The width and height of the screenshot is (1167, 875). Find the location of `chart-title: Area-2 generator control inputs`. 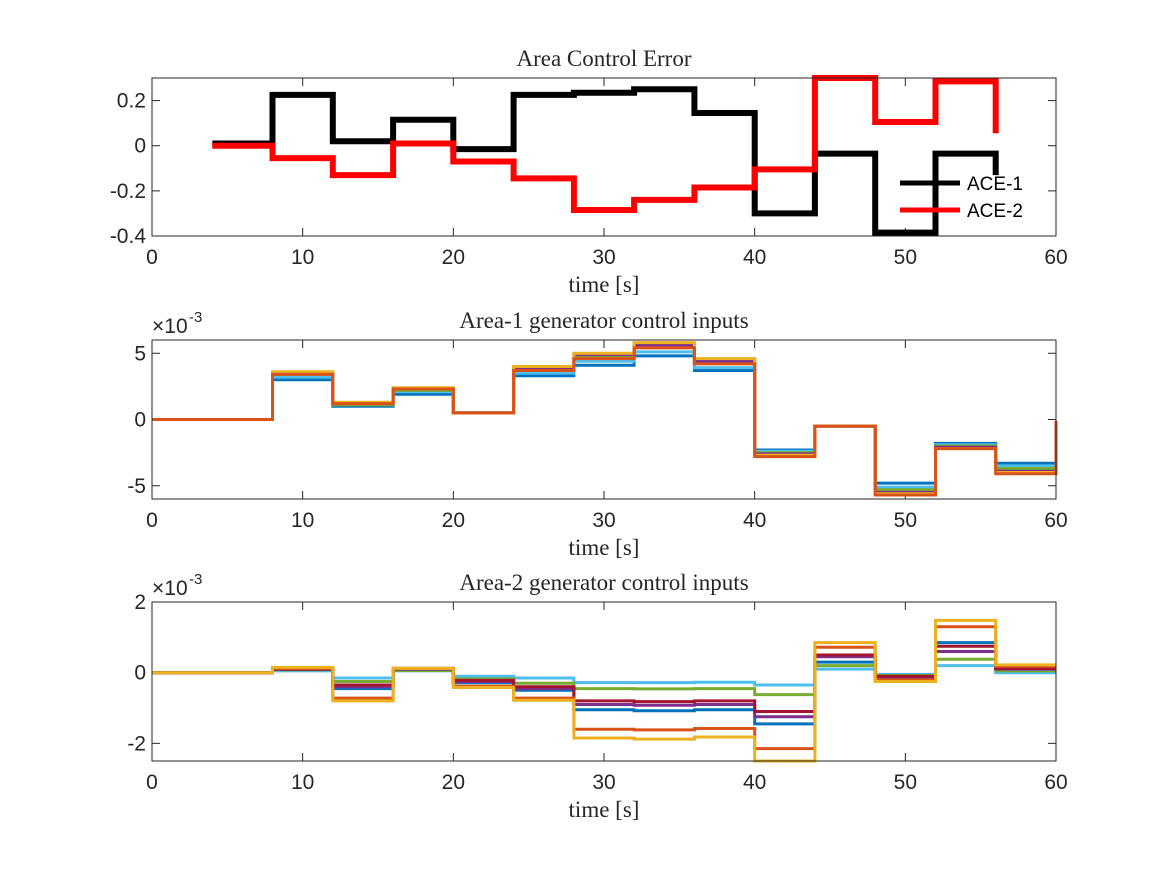

chart-title: Area-2 generator control inputs is located at coordinates (603, 582).